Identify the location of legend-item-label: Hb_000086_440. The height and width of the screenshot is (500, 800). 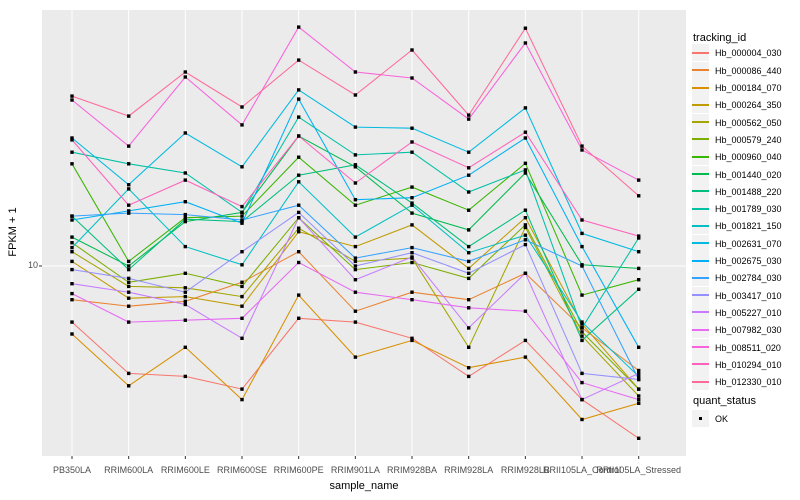
(748, 70).